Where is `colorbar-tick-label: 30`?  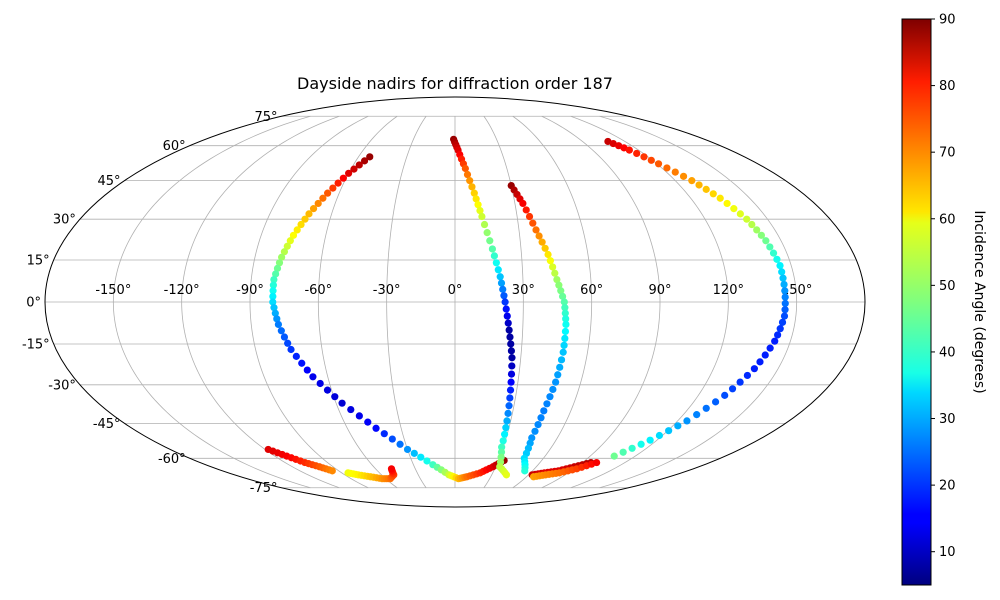
colorbar-tick-label: 30 is located at coordinates (947, 419).